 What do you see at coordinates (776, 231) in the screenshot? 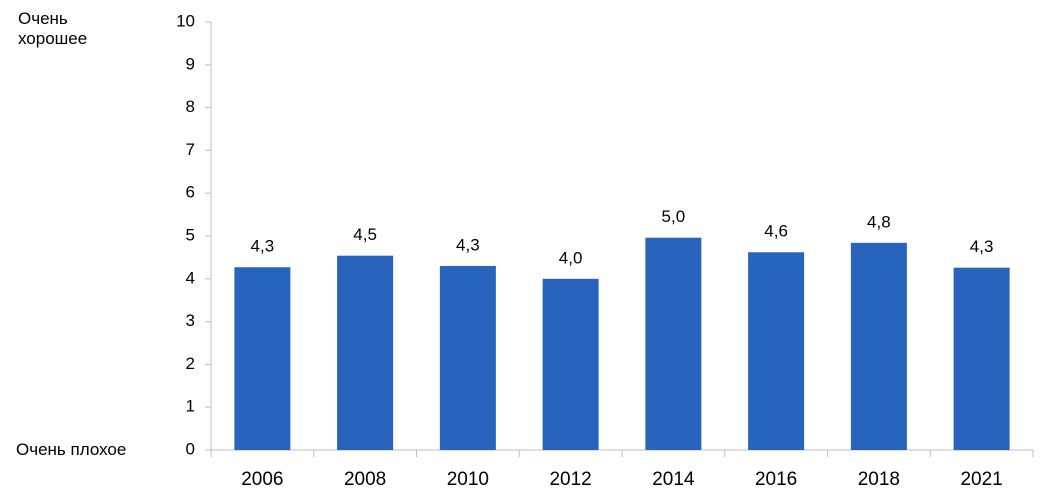
I see `value-label: 4,6` at bounding box center [776, 231].